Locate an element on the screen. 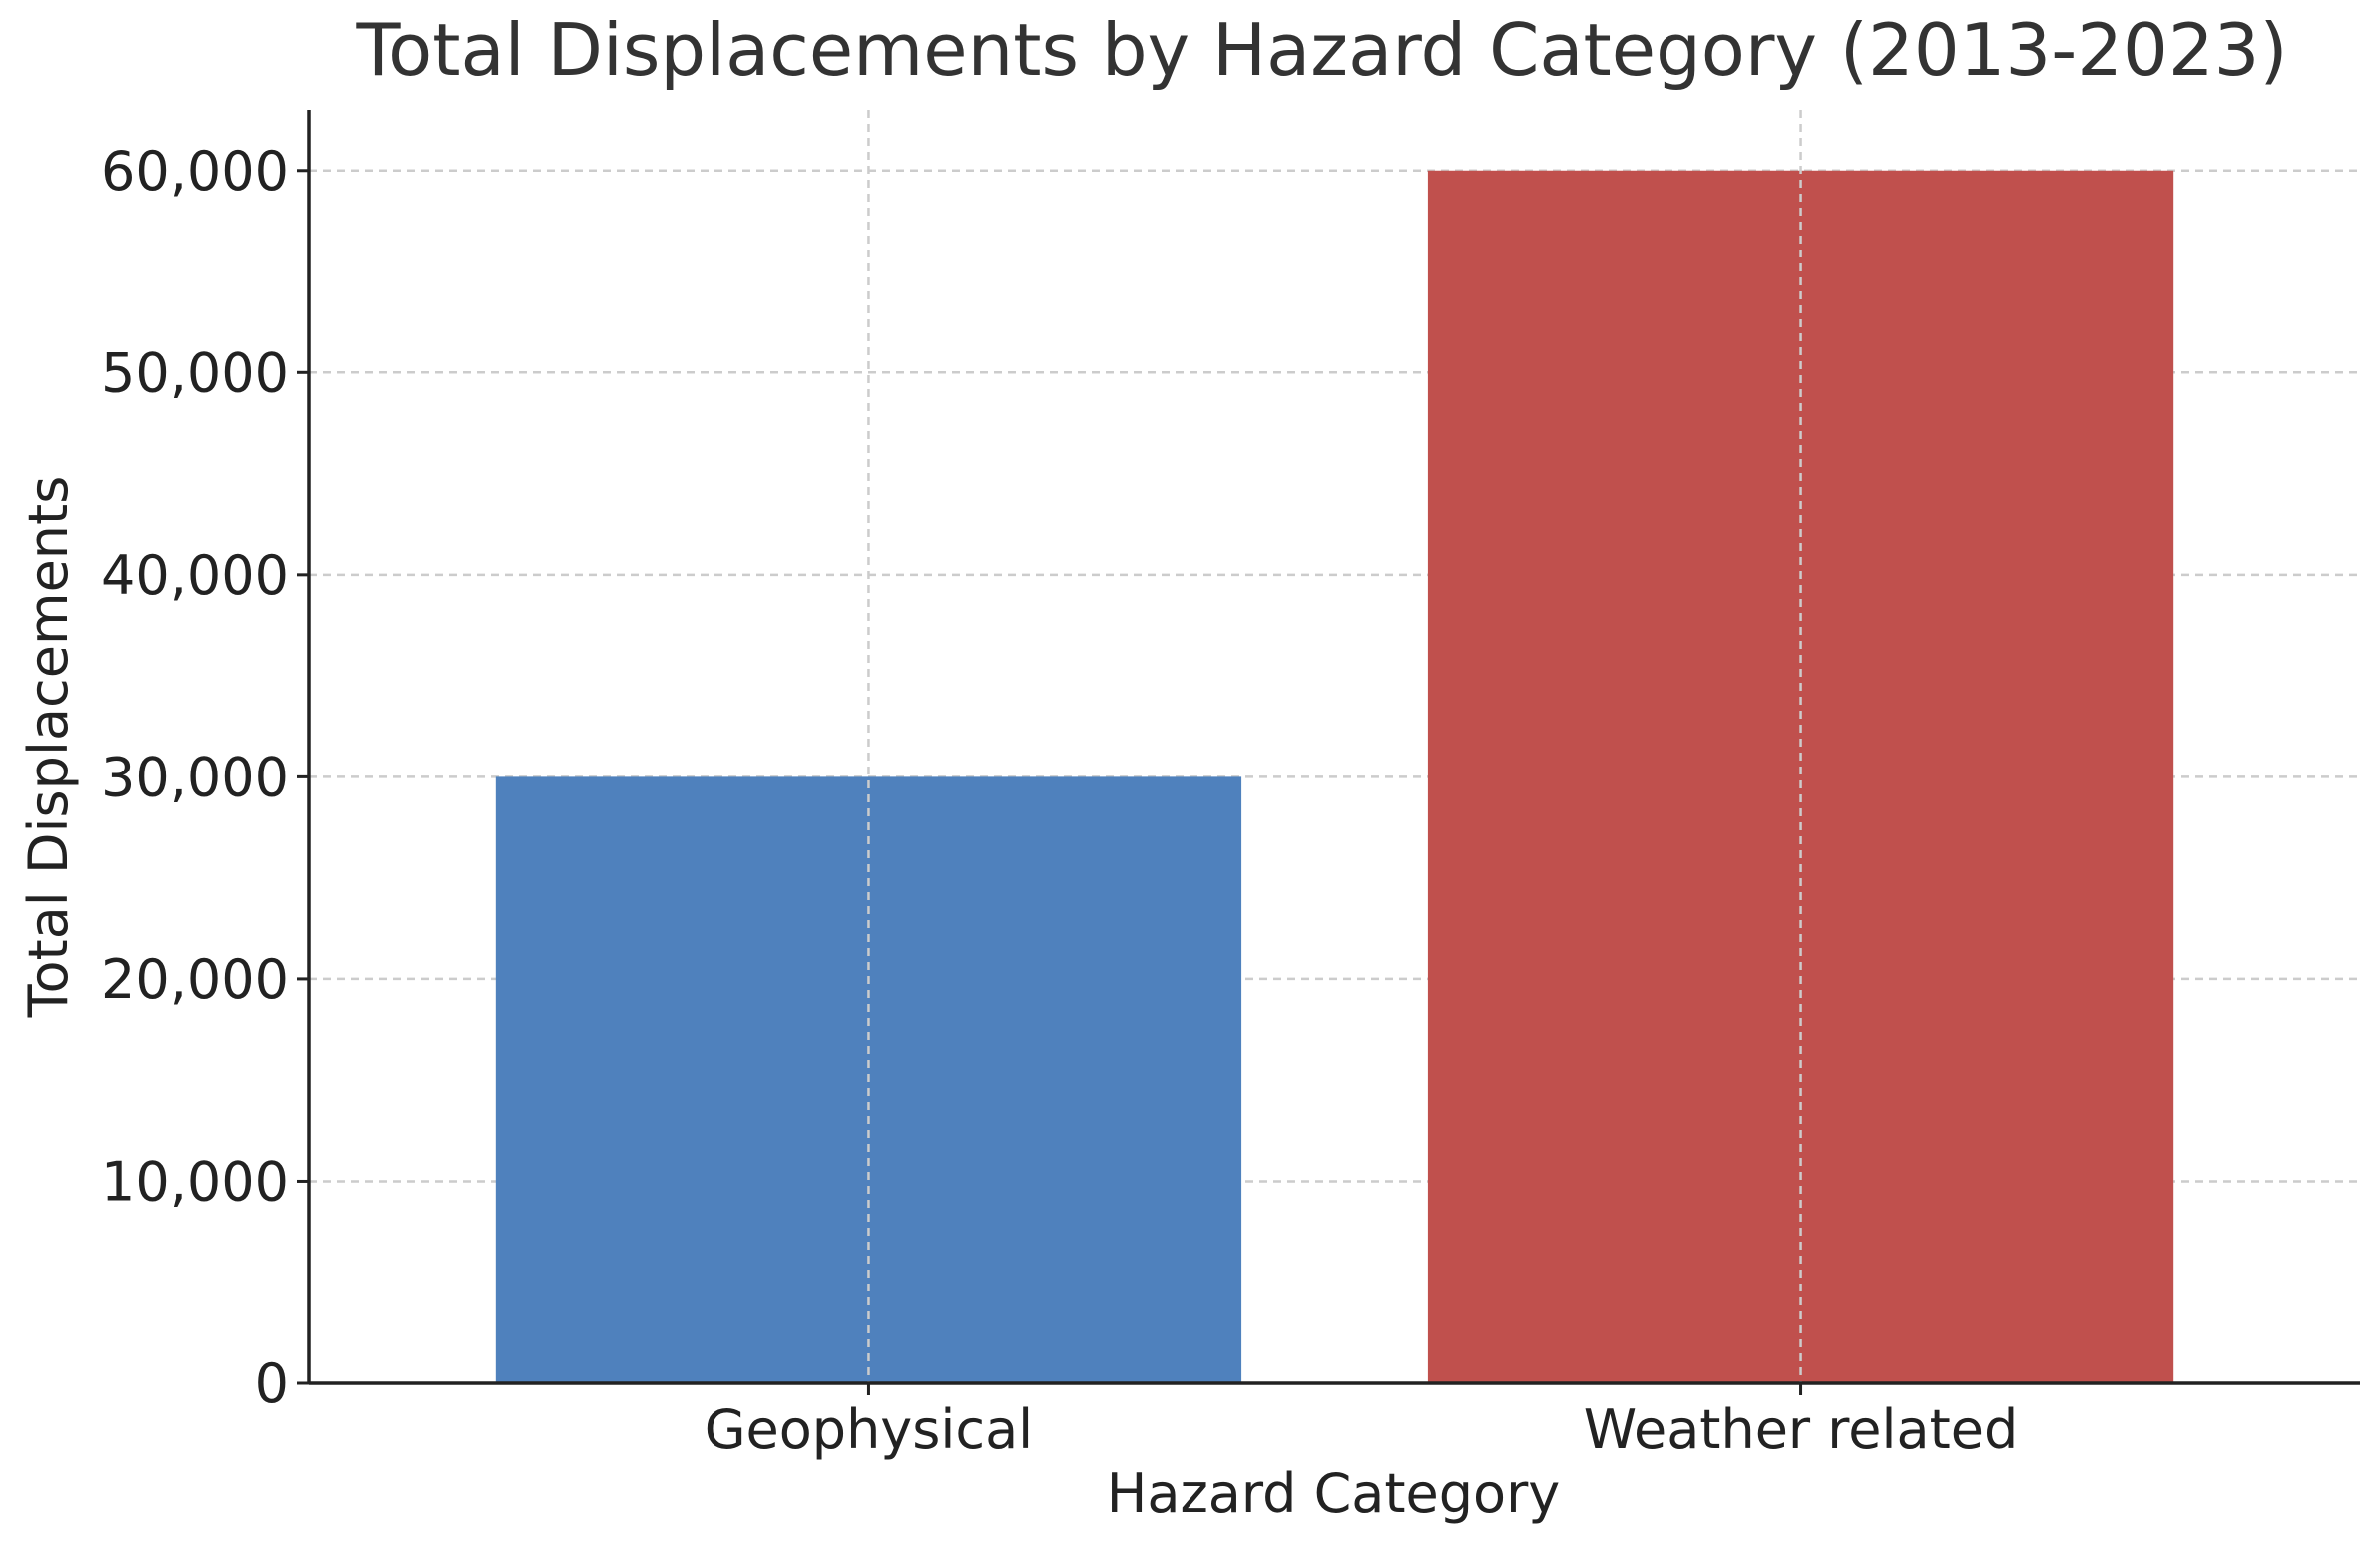  y-axis-label: Total Displacements is located at coordinates (48, 748).